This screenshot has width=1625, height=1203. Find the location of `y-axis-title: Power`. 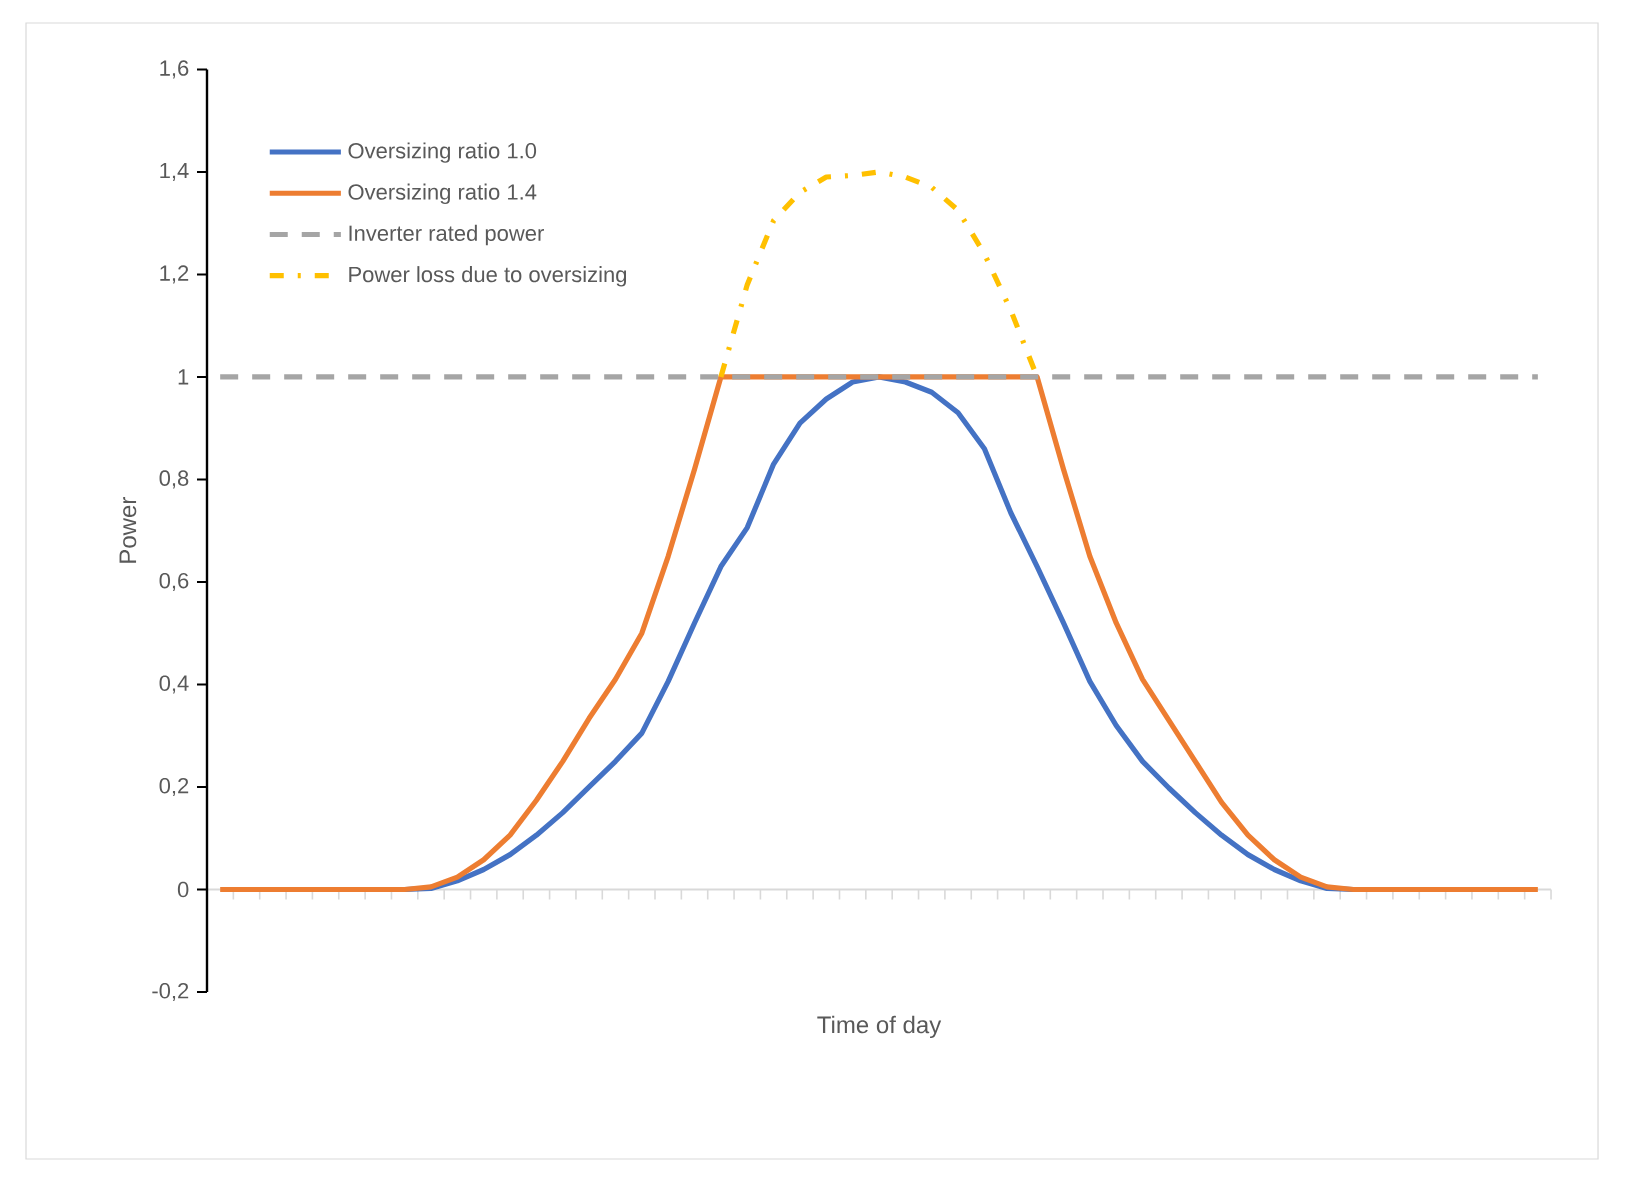

y-axis-title: Power is located at coordinates (128, 530).